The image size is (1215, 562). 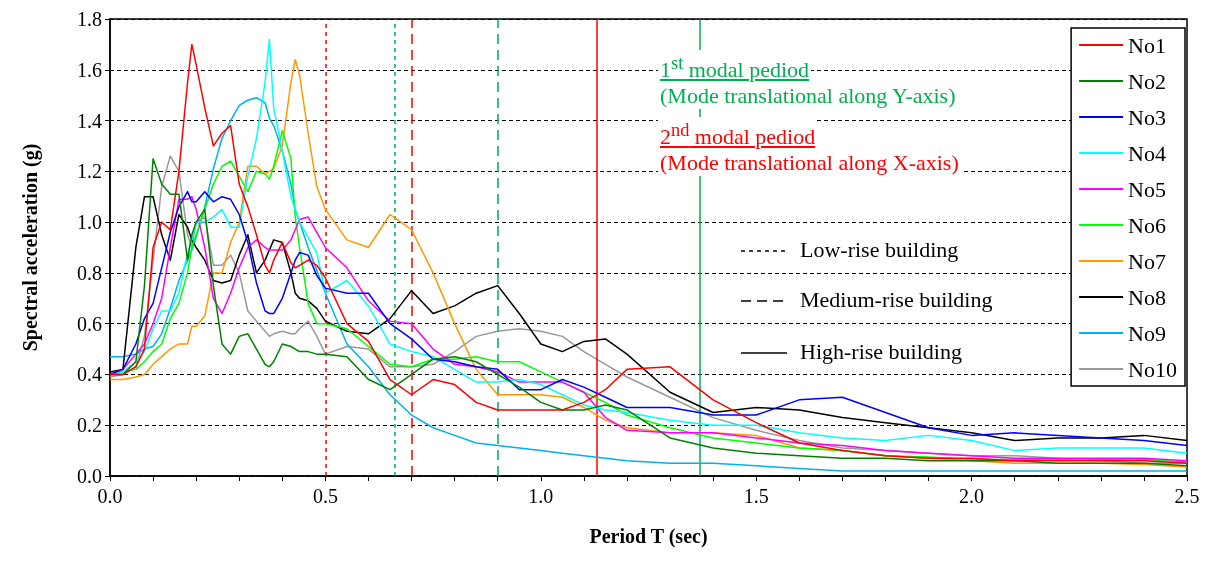 What do you see at coordinates (1147, 81) in the screenshot?
I see `legend-label: No2` at bounding box center [1147, 81].